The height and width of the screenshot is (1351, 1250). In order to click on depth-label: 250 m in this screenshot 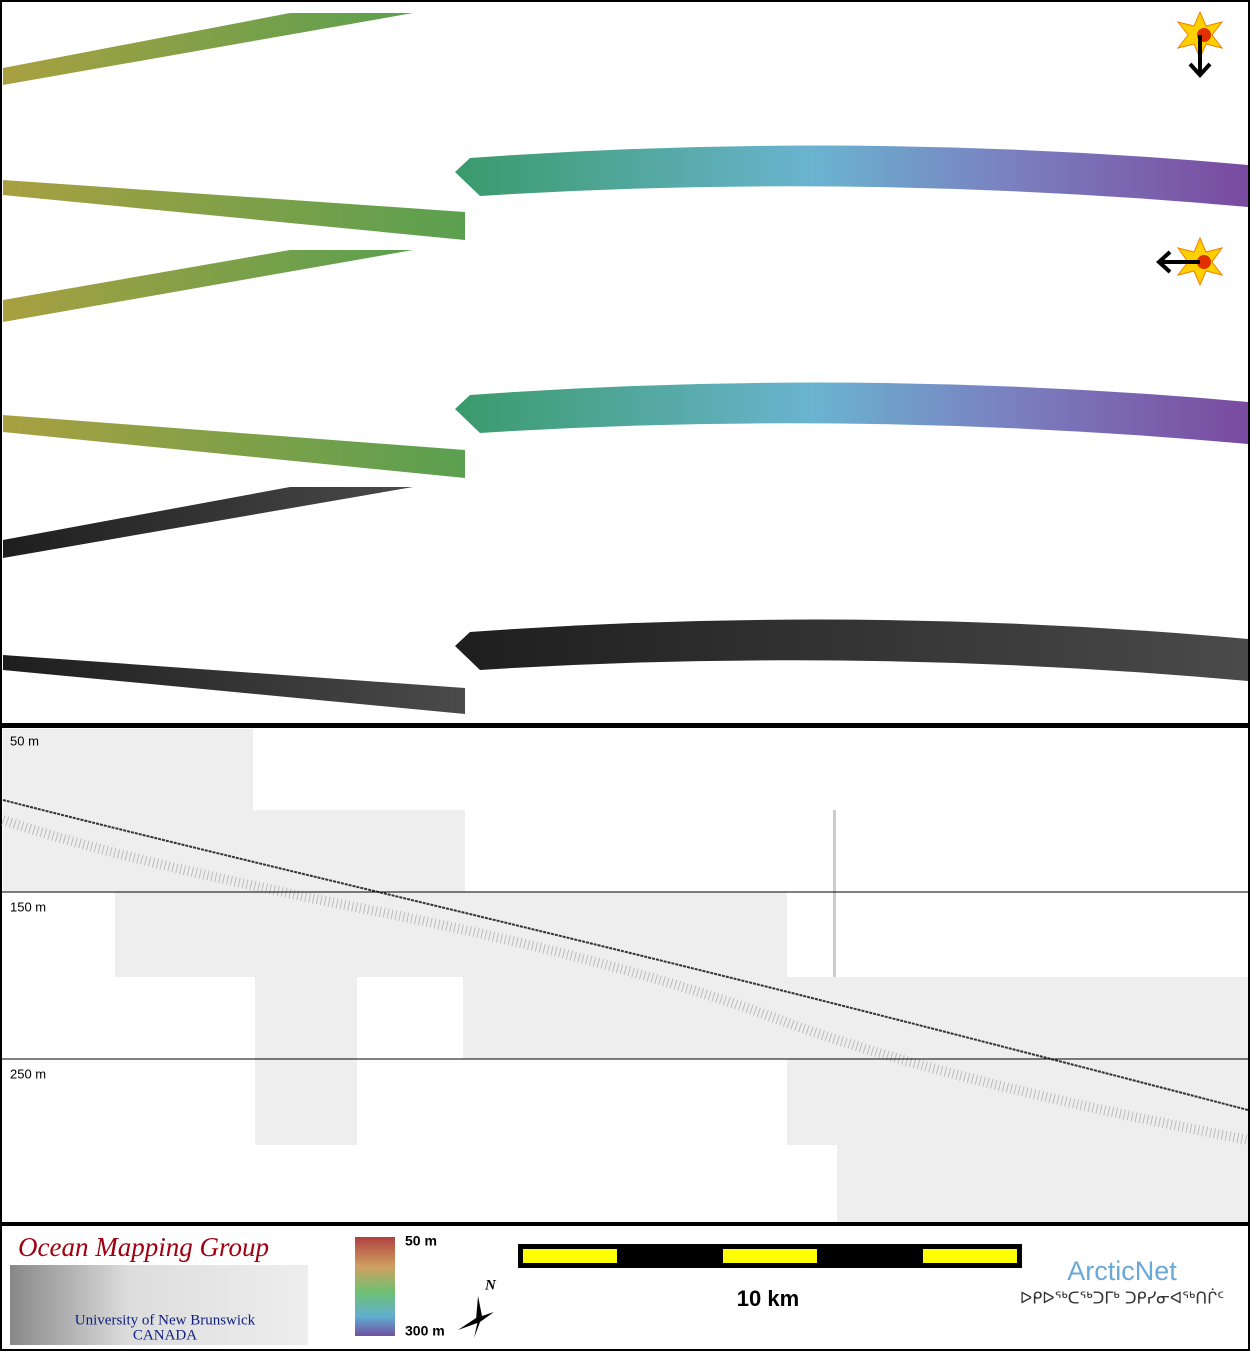, I will do `click(28, 1073)`.